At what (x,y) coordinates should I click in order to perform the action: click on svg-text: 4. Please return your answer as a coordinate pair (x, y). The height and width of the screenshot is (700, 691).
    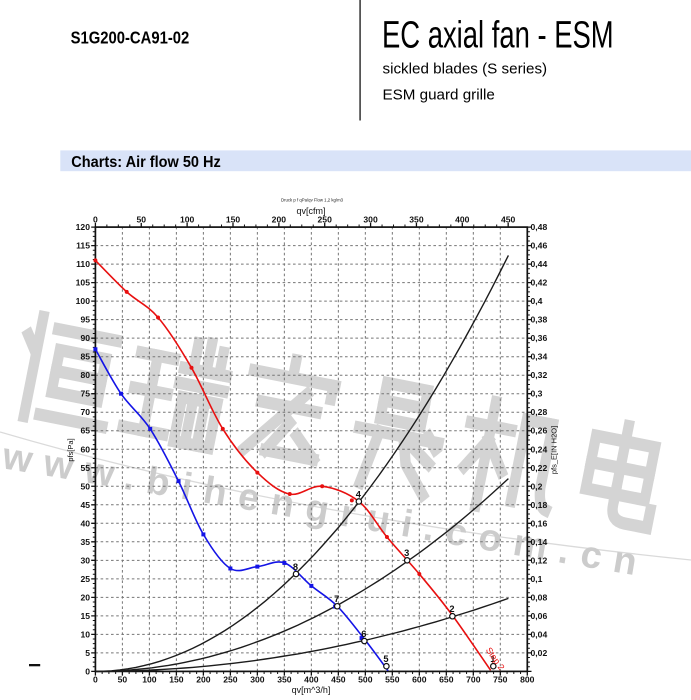
    Looking at the image, I should click on (359, 494).